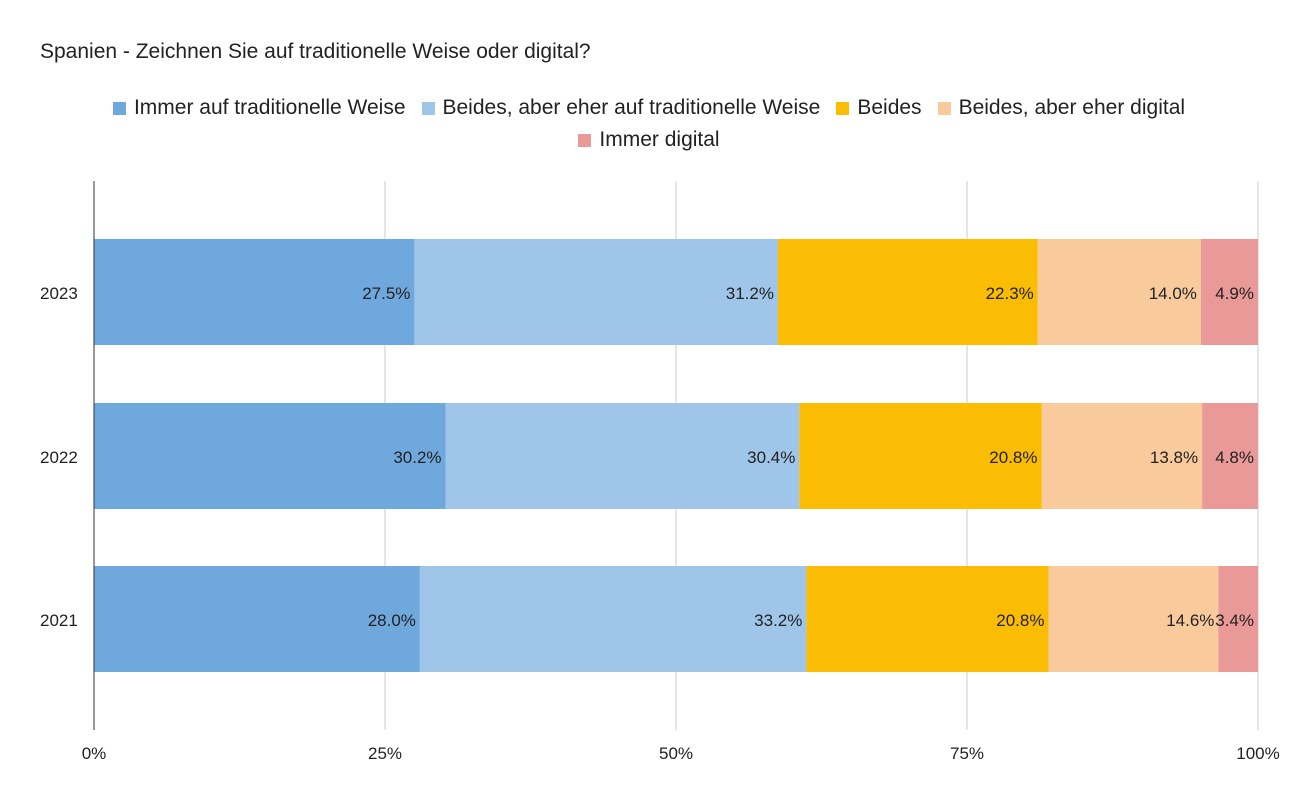 This screenshot has height=804, width=1298. What do you see at coordinates (94, 753) in the screenshot?
I see `x-tick-label: 0%` at bounding box center [94, 753].